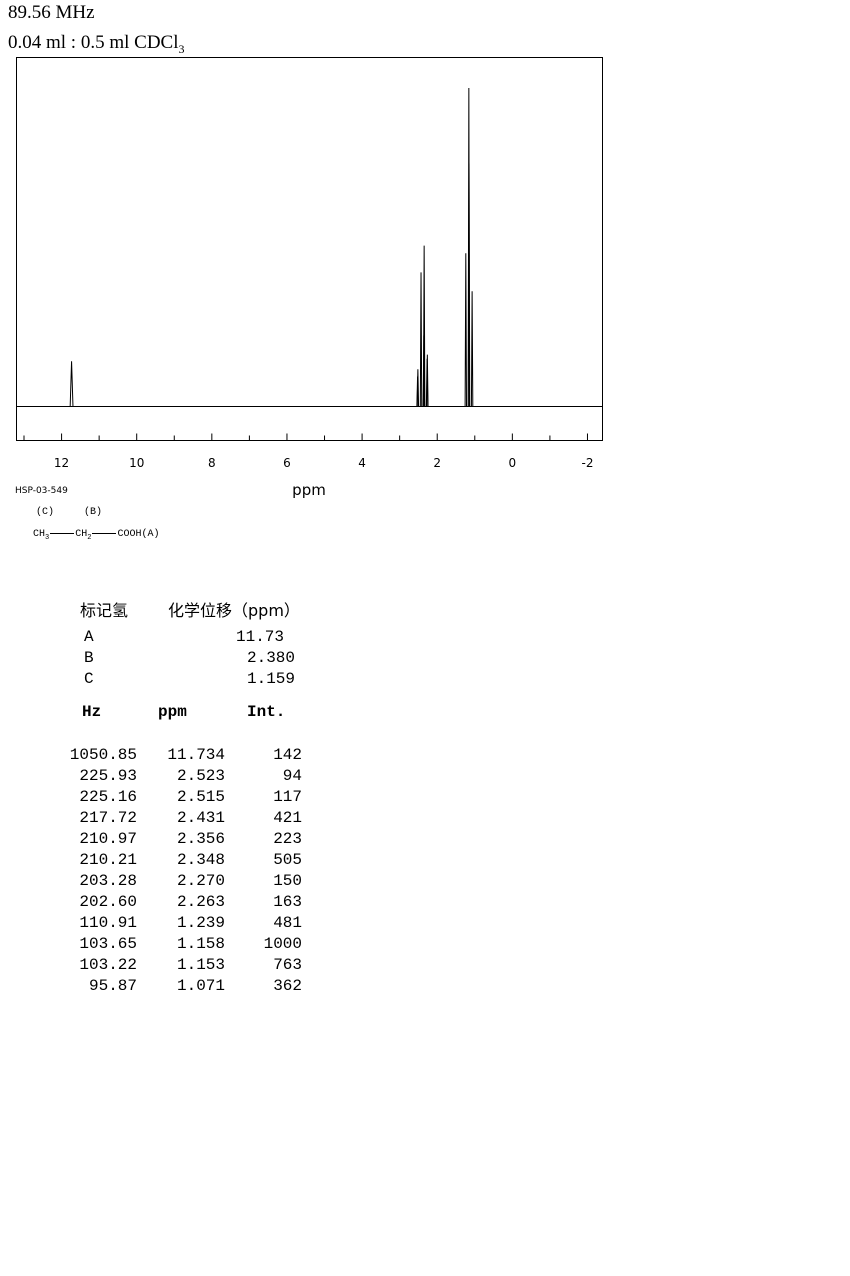 Image resolution: width=850 pixels, height=1276 pixels. What do you see at coordinates (196, 755) in the screenshot?
I see `peak-table-cell: 11.734` at bounding box center [196, 755].